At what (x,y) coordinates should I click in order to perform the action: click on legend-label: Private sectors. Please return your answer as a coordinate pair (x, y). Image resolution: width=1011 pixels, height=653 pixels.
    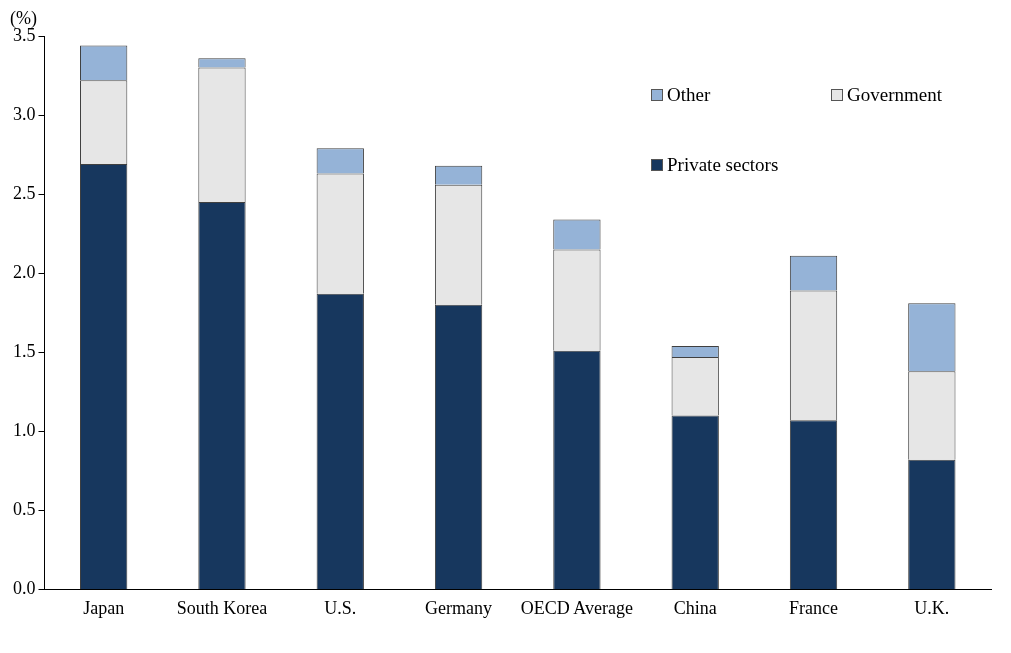
    Looking at the image, I should click on (723, 165).